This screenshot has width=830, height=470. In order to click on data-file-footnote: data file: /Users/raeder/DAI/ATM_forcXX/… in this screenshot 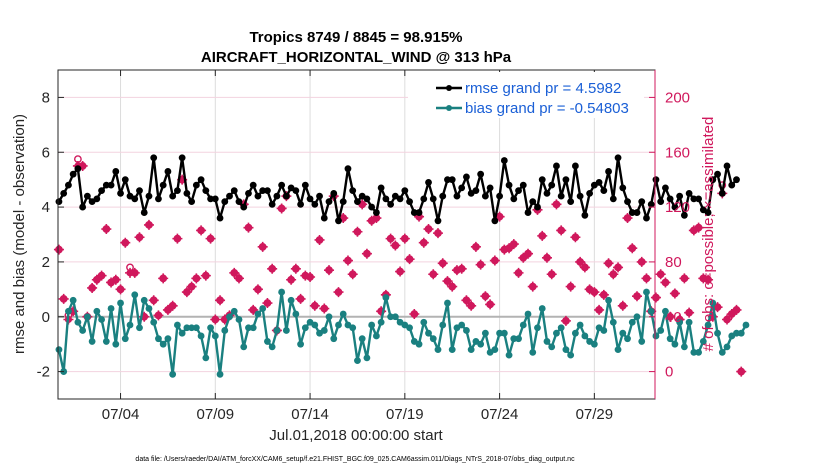, I will do `click(355, 459)`.